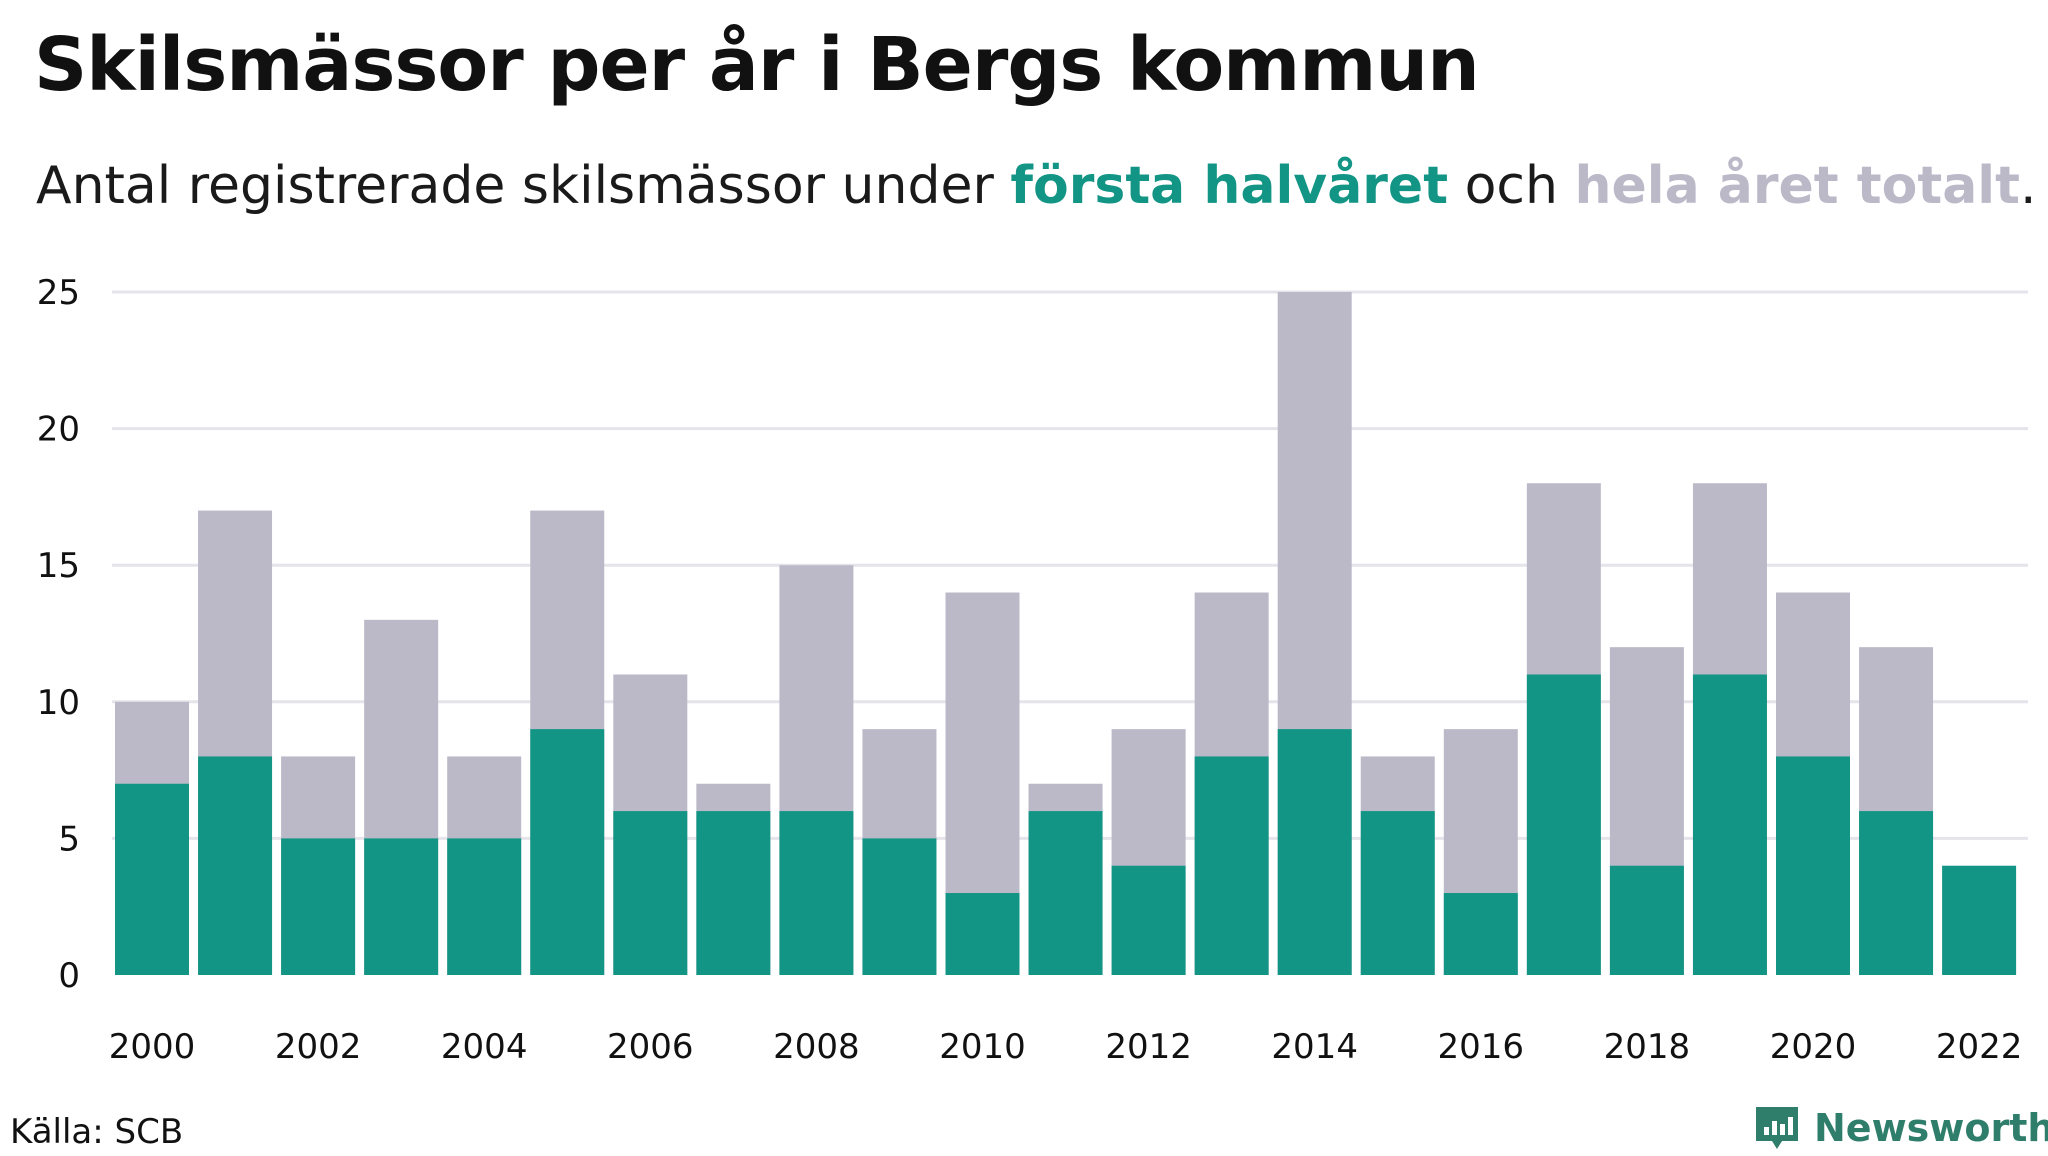  I want to click on subtitle-middle: och, so click(1511, 186).